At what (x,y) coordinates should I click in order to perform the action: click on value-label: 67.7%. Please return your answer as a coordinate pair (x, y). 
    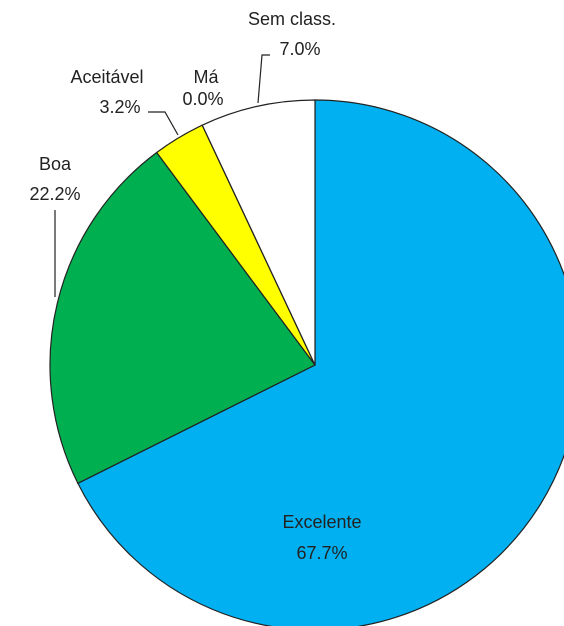
    Looking at the image, I should click on (321, 553).